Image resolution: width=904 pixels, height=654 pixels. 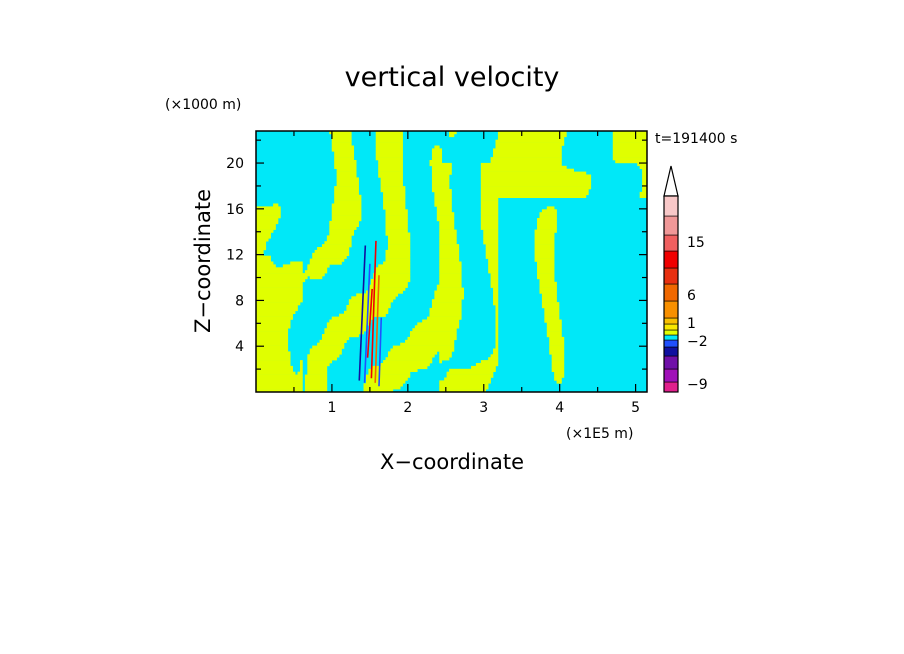 What do you see at coordinates (635, 408) in the screenshot?
I see `x-tick-label: 5` at bounding box center [635, 408].